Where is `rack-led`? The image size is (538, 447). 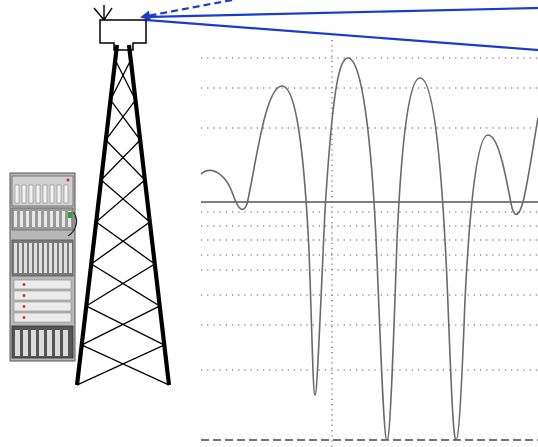 rack-led is located at coordinates (68, 180).